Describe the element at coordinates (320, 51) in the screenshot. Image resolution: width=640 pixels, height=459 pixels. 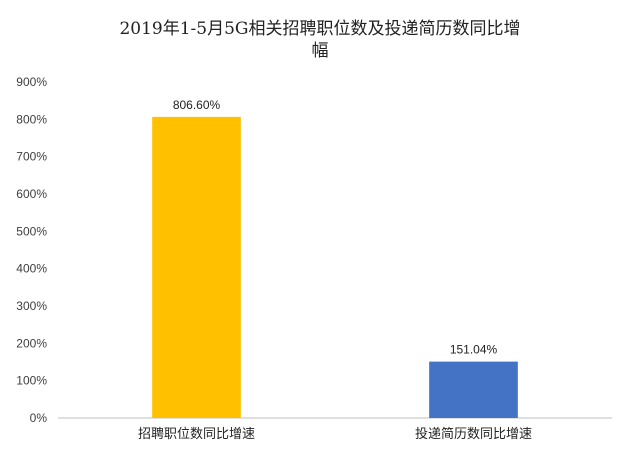
I see `chart-title-line-2: 幅` at that location.